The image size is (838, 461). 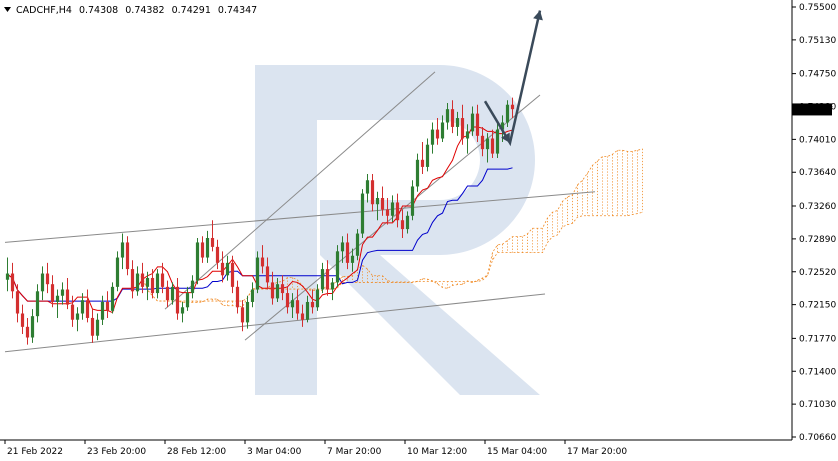 What do you see at coordinates (817, 339) in the screenshot?
I see `price-tick-label: 0.71770` at bounding box center [817, 339].